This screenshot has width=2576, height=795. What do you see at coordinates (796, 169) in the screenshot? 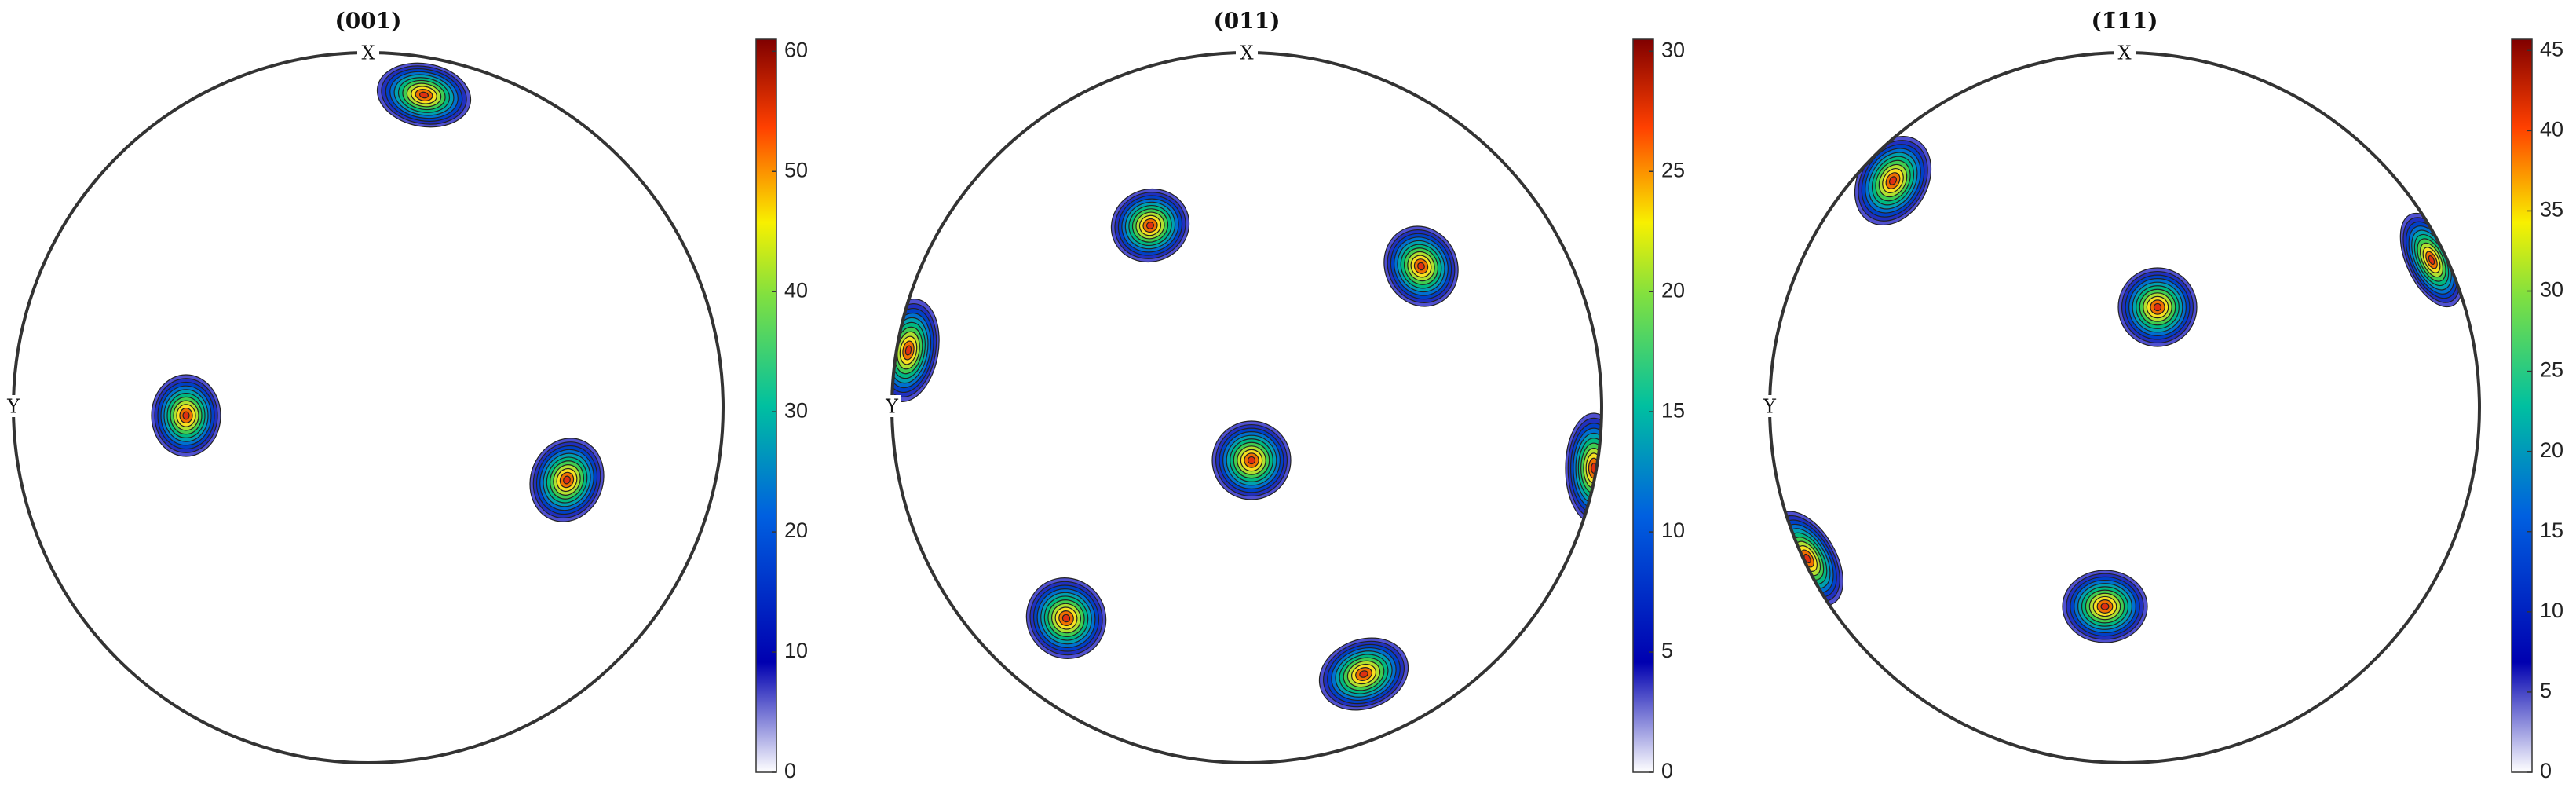
I see `colorbar-tick-label: 50` at bounding box center [796, 169].